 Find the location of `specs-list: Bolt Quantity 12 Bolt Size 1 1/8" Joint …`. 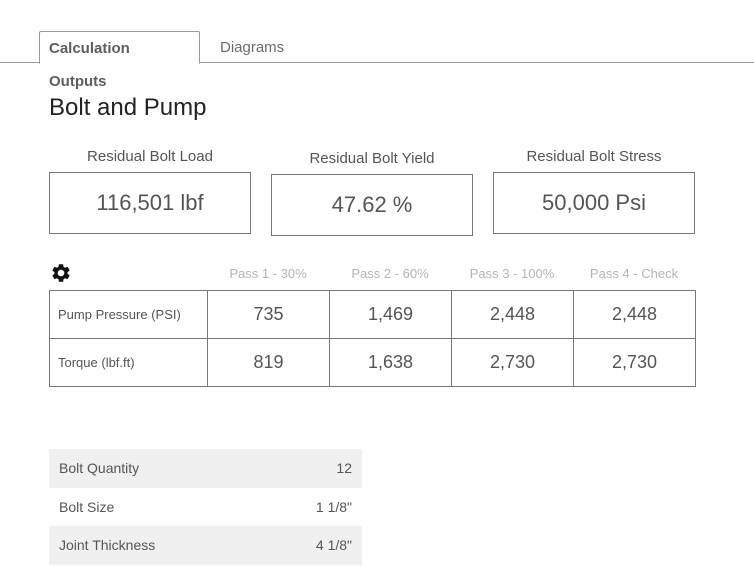

specs-list: Bolt Quantity 12 Bolt Size 1 1/8" Joint … is located at coordinates (205, 507).